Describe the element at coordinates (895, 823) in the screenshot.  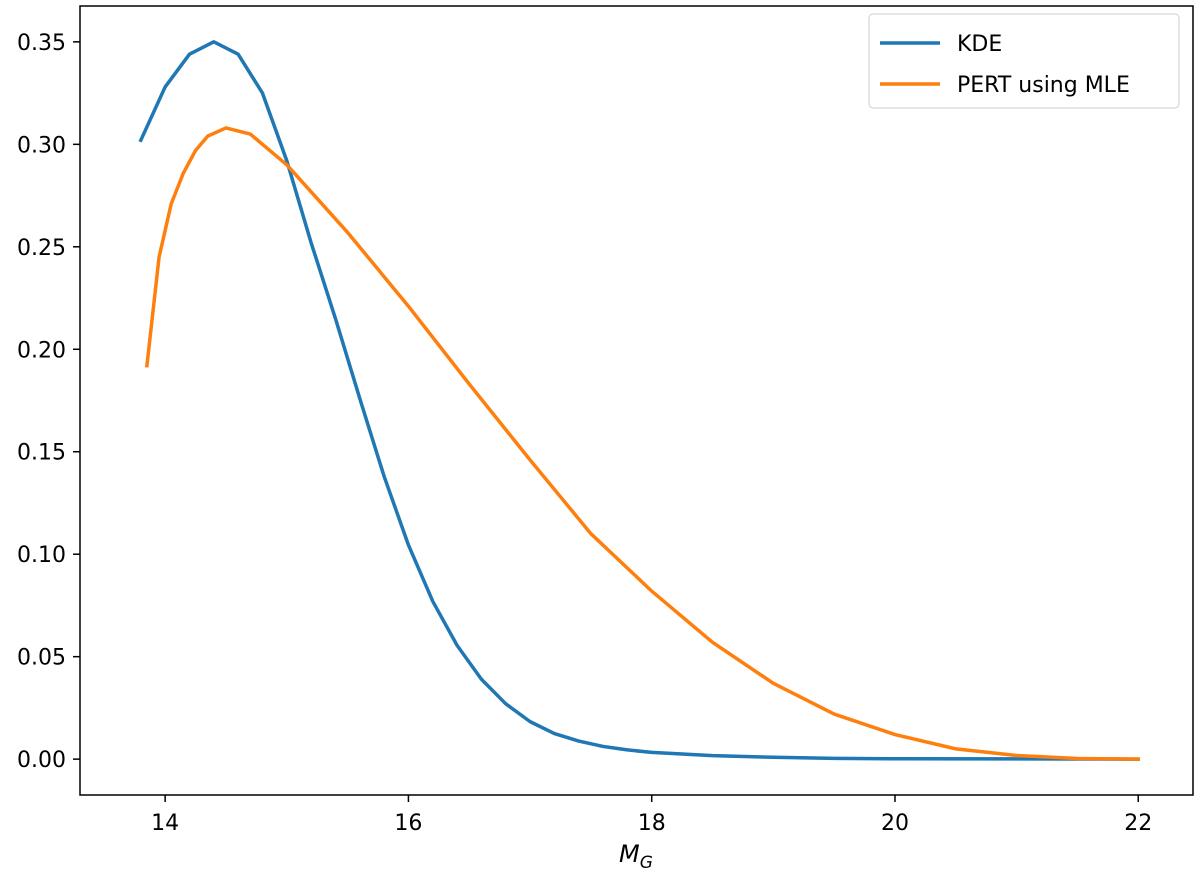
I see `x-tick-label: 20` at that location.